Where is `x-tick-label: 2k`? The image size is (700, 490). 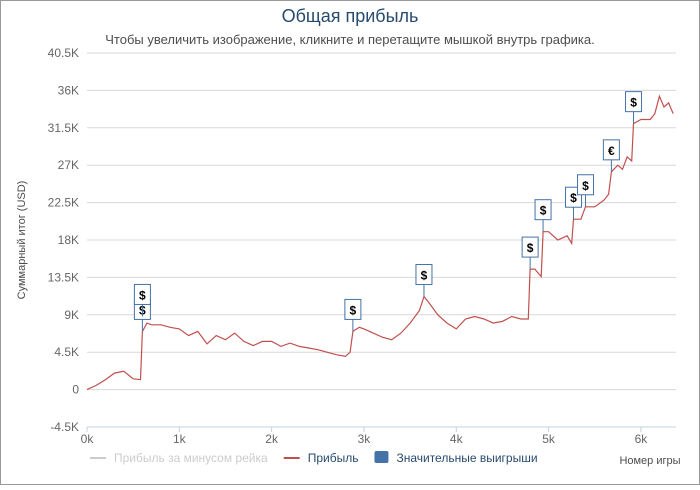 x-tick-label: 2k is located at coordinates (272, 439).